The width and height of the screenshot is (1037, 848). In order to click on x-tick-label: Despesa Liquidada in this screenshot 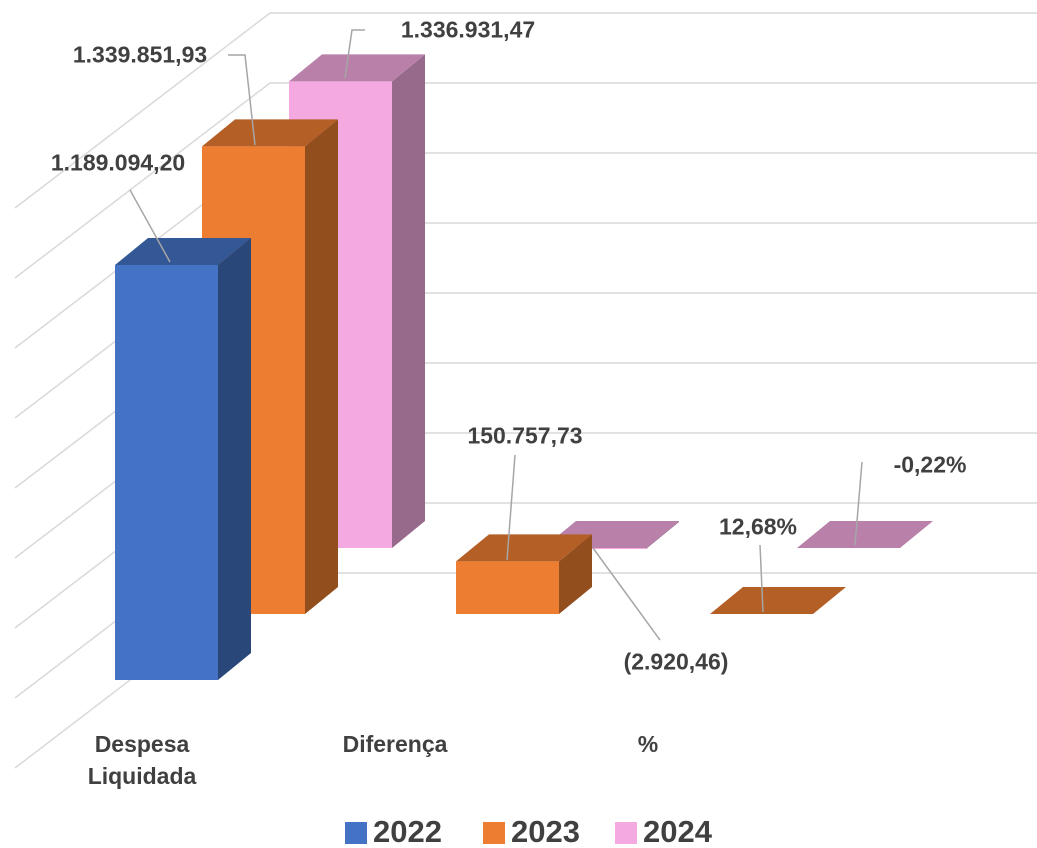, I will do `click(142, 760)`.